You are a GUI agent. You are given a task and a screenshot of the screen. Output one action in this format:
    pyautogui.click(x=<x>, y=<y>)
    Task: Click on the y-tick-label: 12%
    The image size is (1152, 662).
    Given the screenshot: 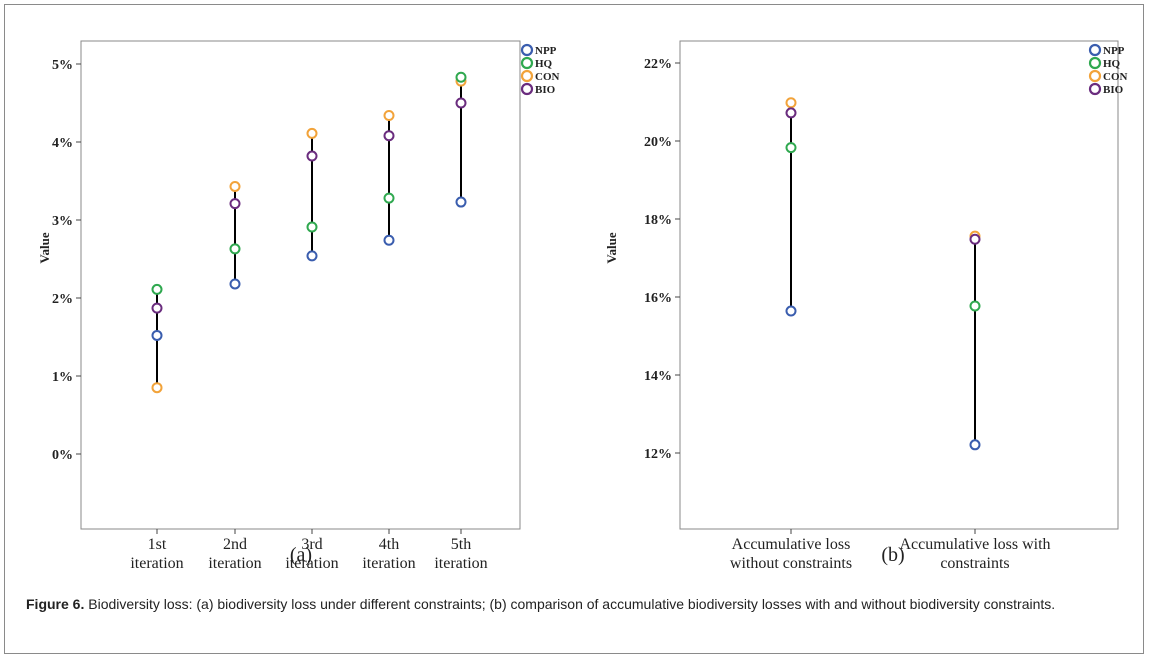 What is the action you would take?
    pyautogui.click(x=658, y=454)
    